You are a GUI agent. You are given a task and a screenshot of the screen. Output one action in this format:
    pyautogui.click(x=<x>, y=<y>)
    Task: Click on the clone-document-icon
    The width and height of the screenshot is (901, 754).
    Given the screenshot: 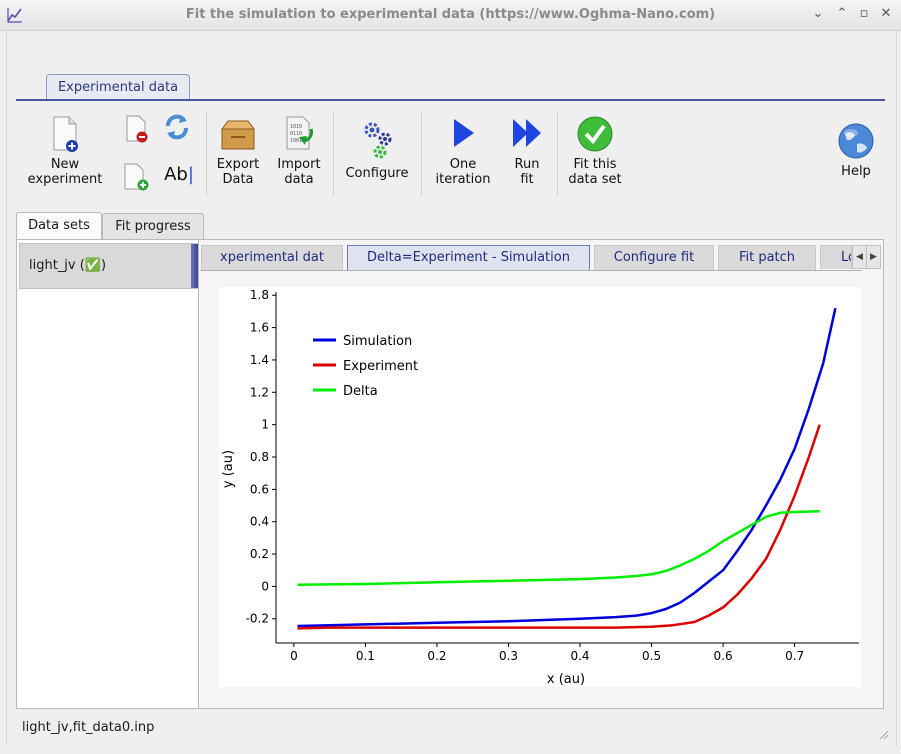 What is the action you would take?
    pyautogui.click(x=137, y=176)
    